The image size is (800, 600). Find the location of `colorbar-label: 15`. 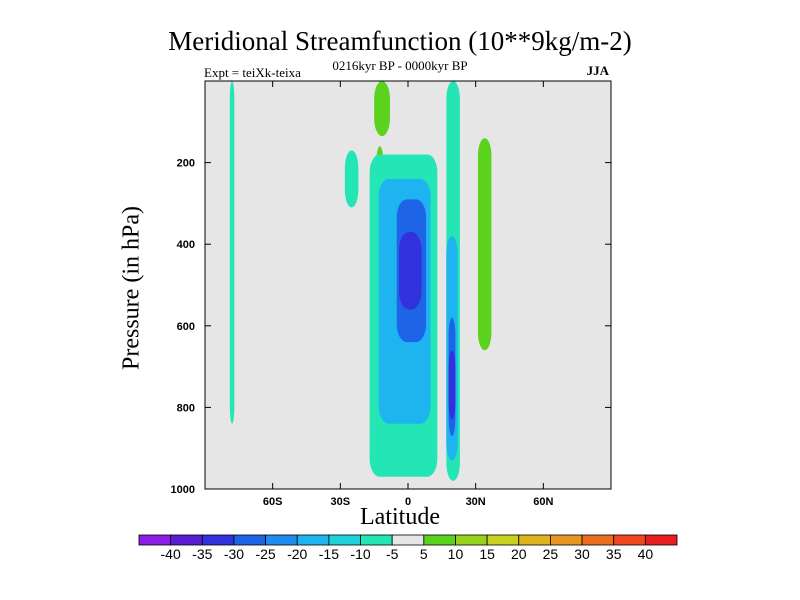

colorbar-label: 15 is located at coordinates (487, 554).